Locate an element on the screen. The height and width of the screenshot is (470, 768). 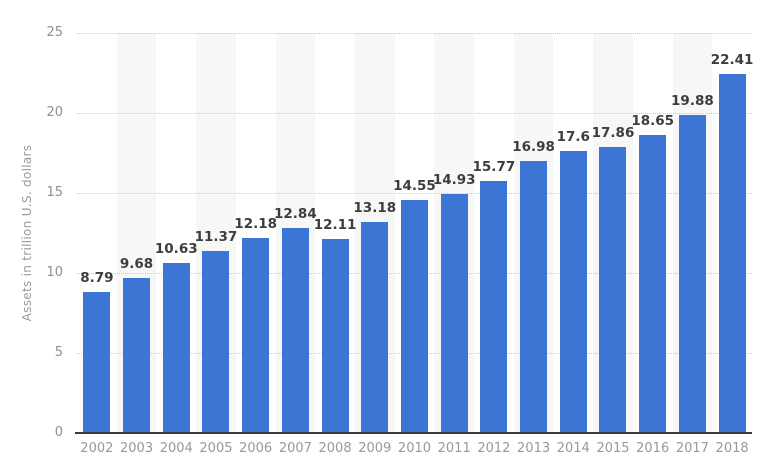
x-tick-label-2009: 2009 is located at coordinates (375, 448).